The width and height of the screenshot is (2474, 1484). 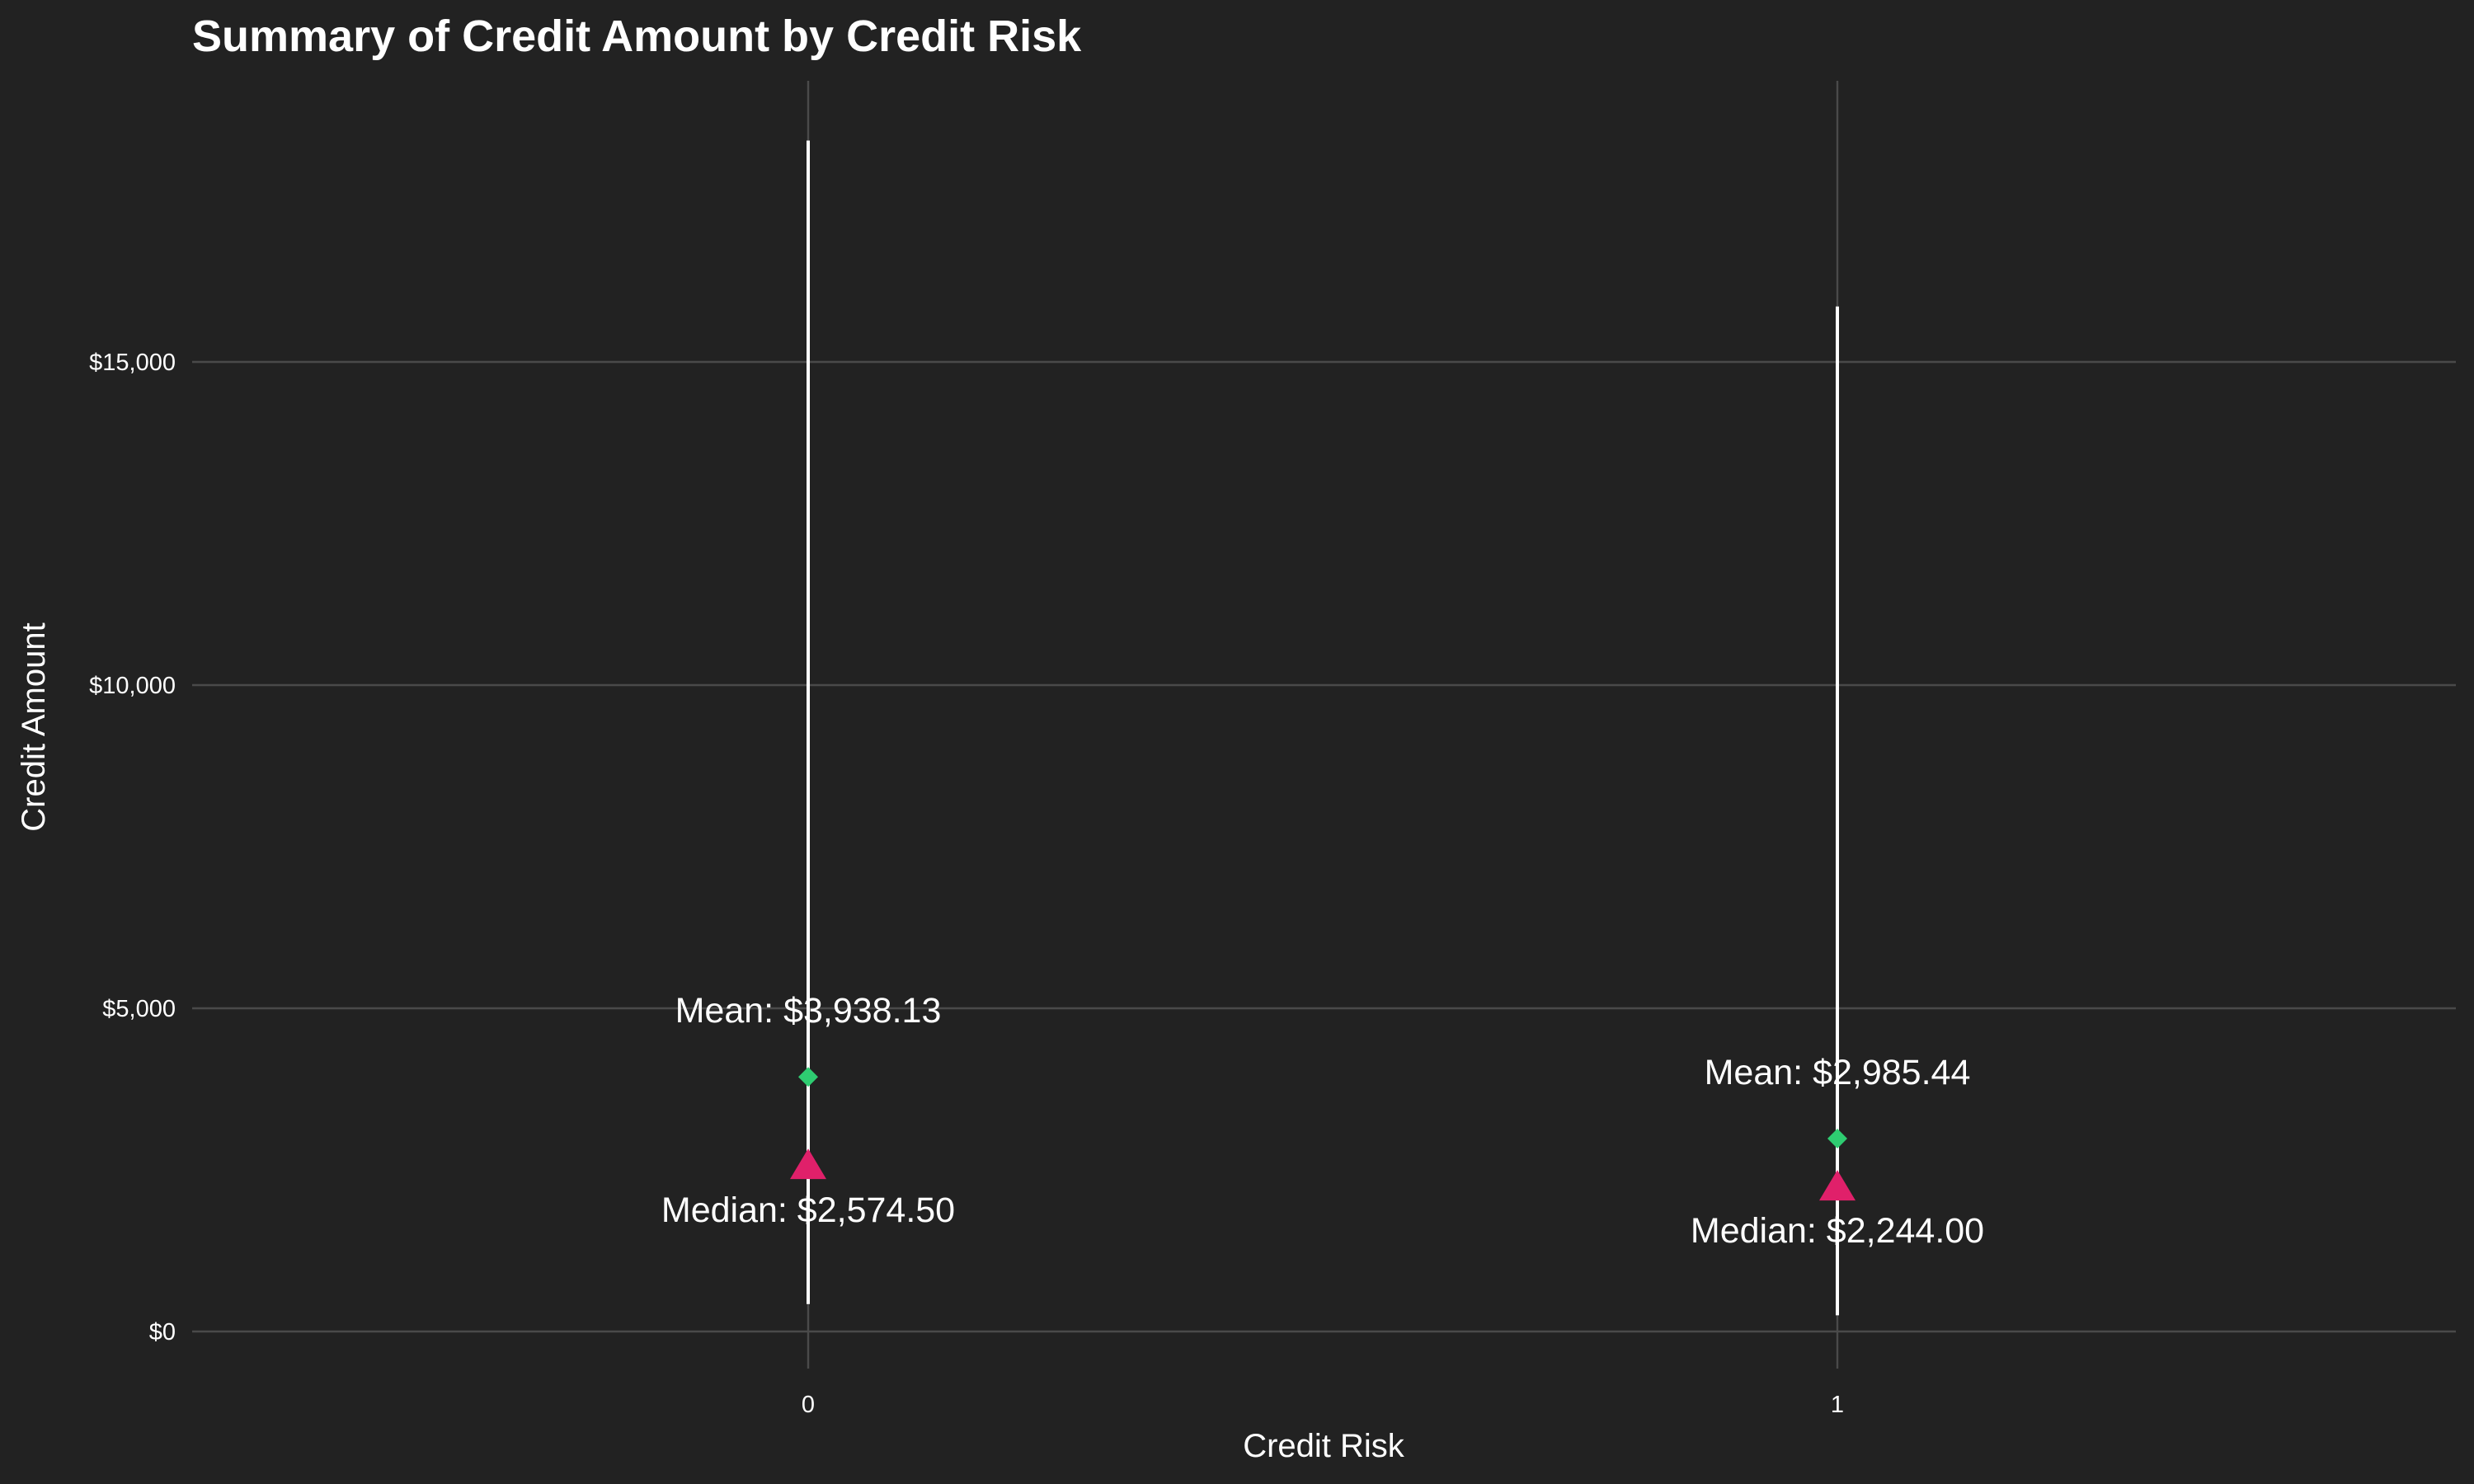 I want to click on x-tick-label: 1, so click(x=1837, y=1405).